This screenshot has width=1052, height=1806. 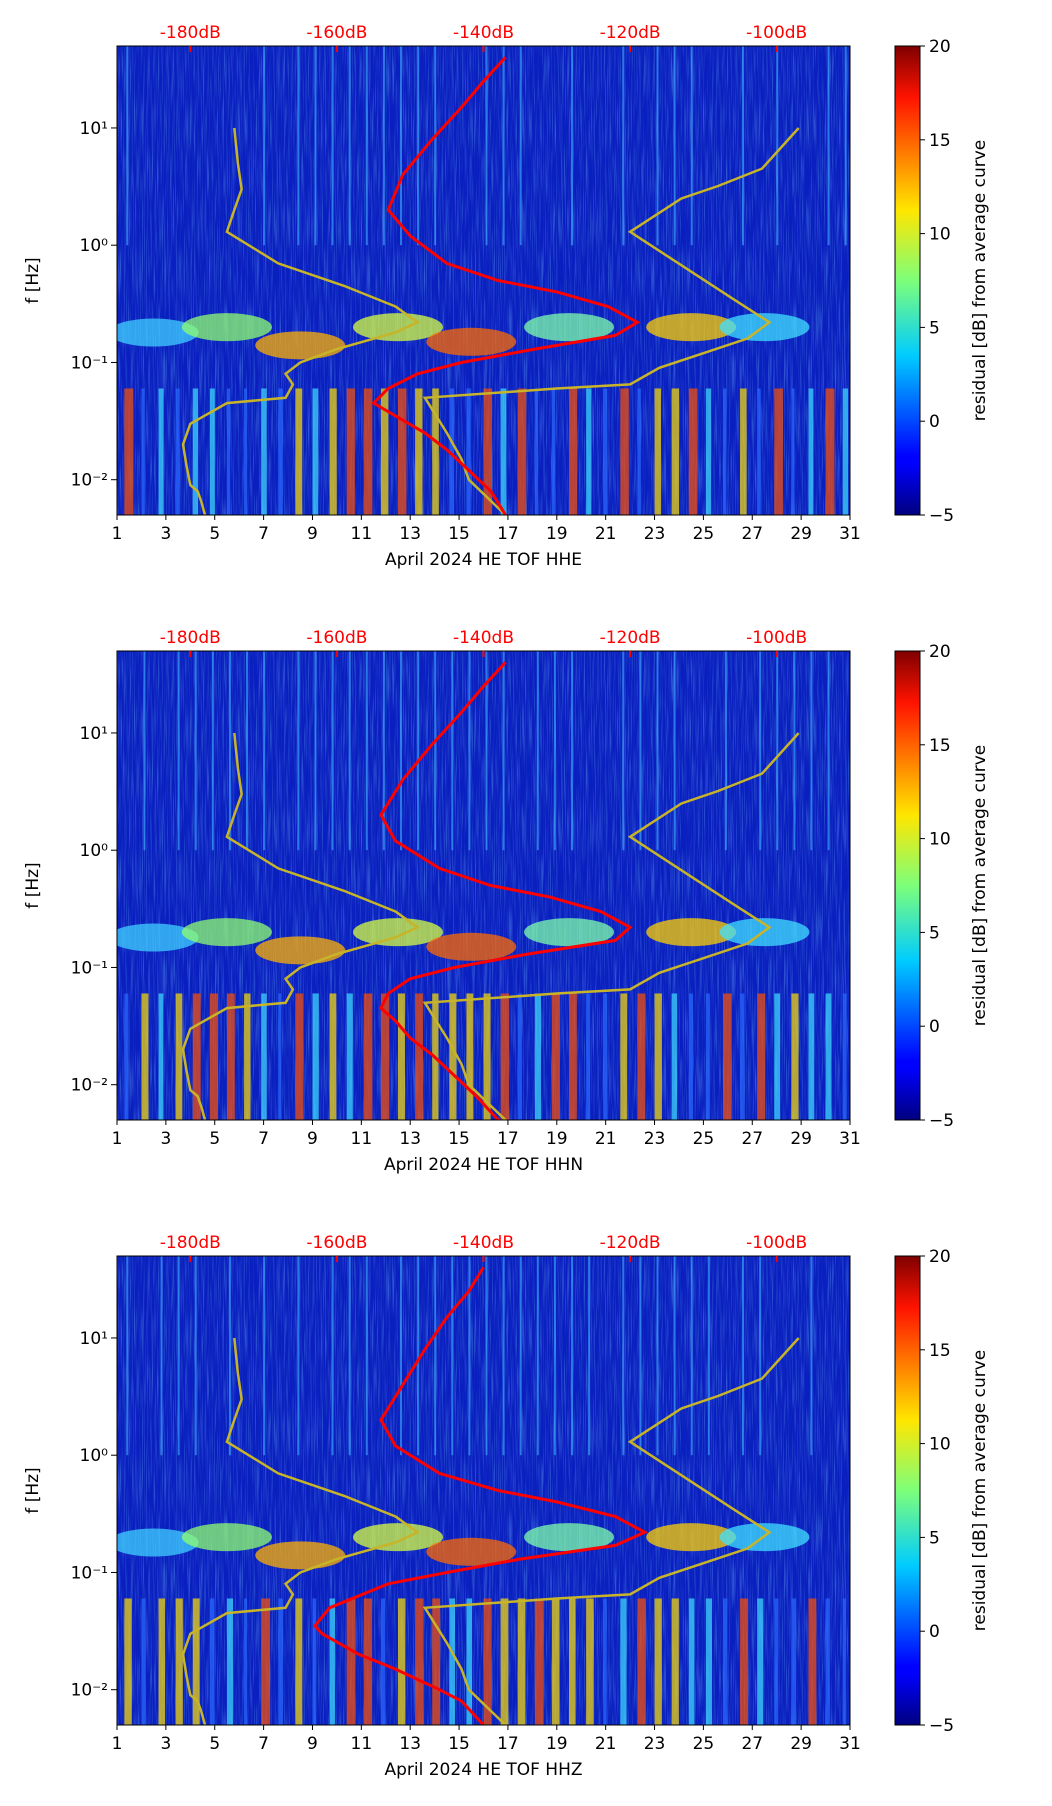 What do you see at coordinates (483, 560) in the screenshot?
I see `x-axis-title: April 2024 HE TOF HHE` at bounding box center [483, 560].